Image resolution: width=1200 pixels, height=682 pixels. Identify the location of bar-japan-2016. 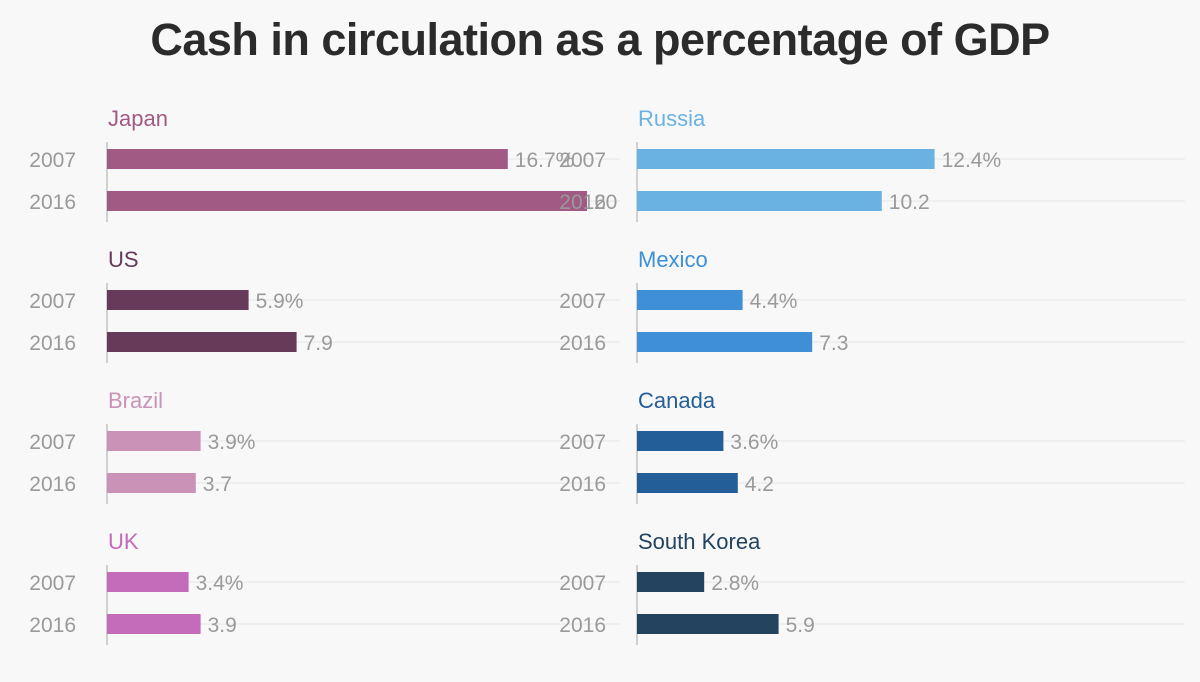
(347, 201).